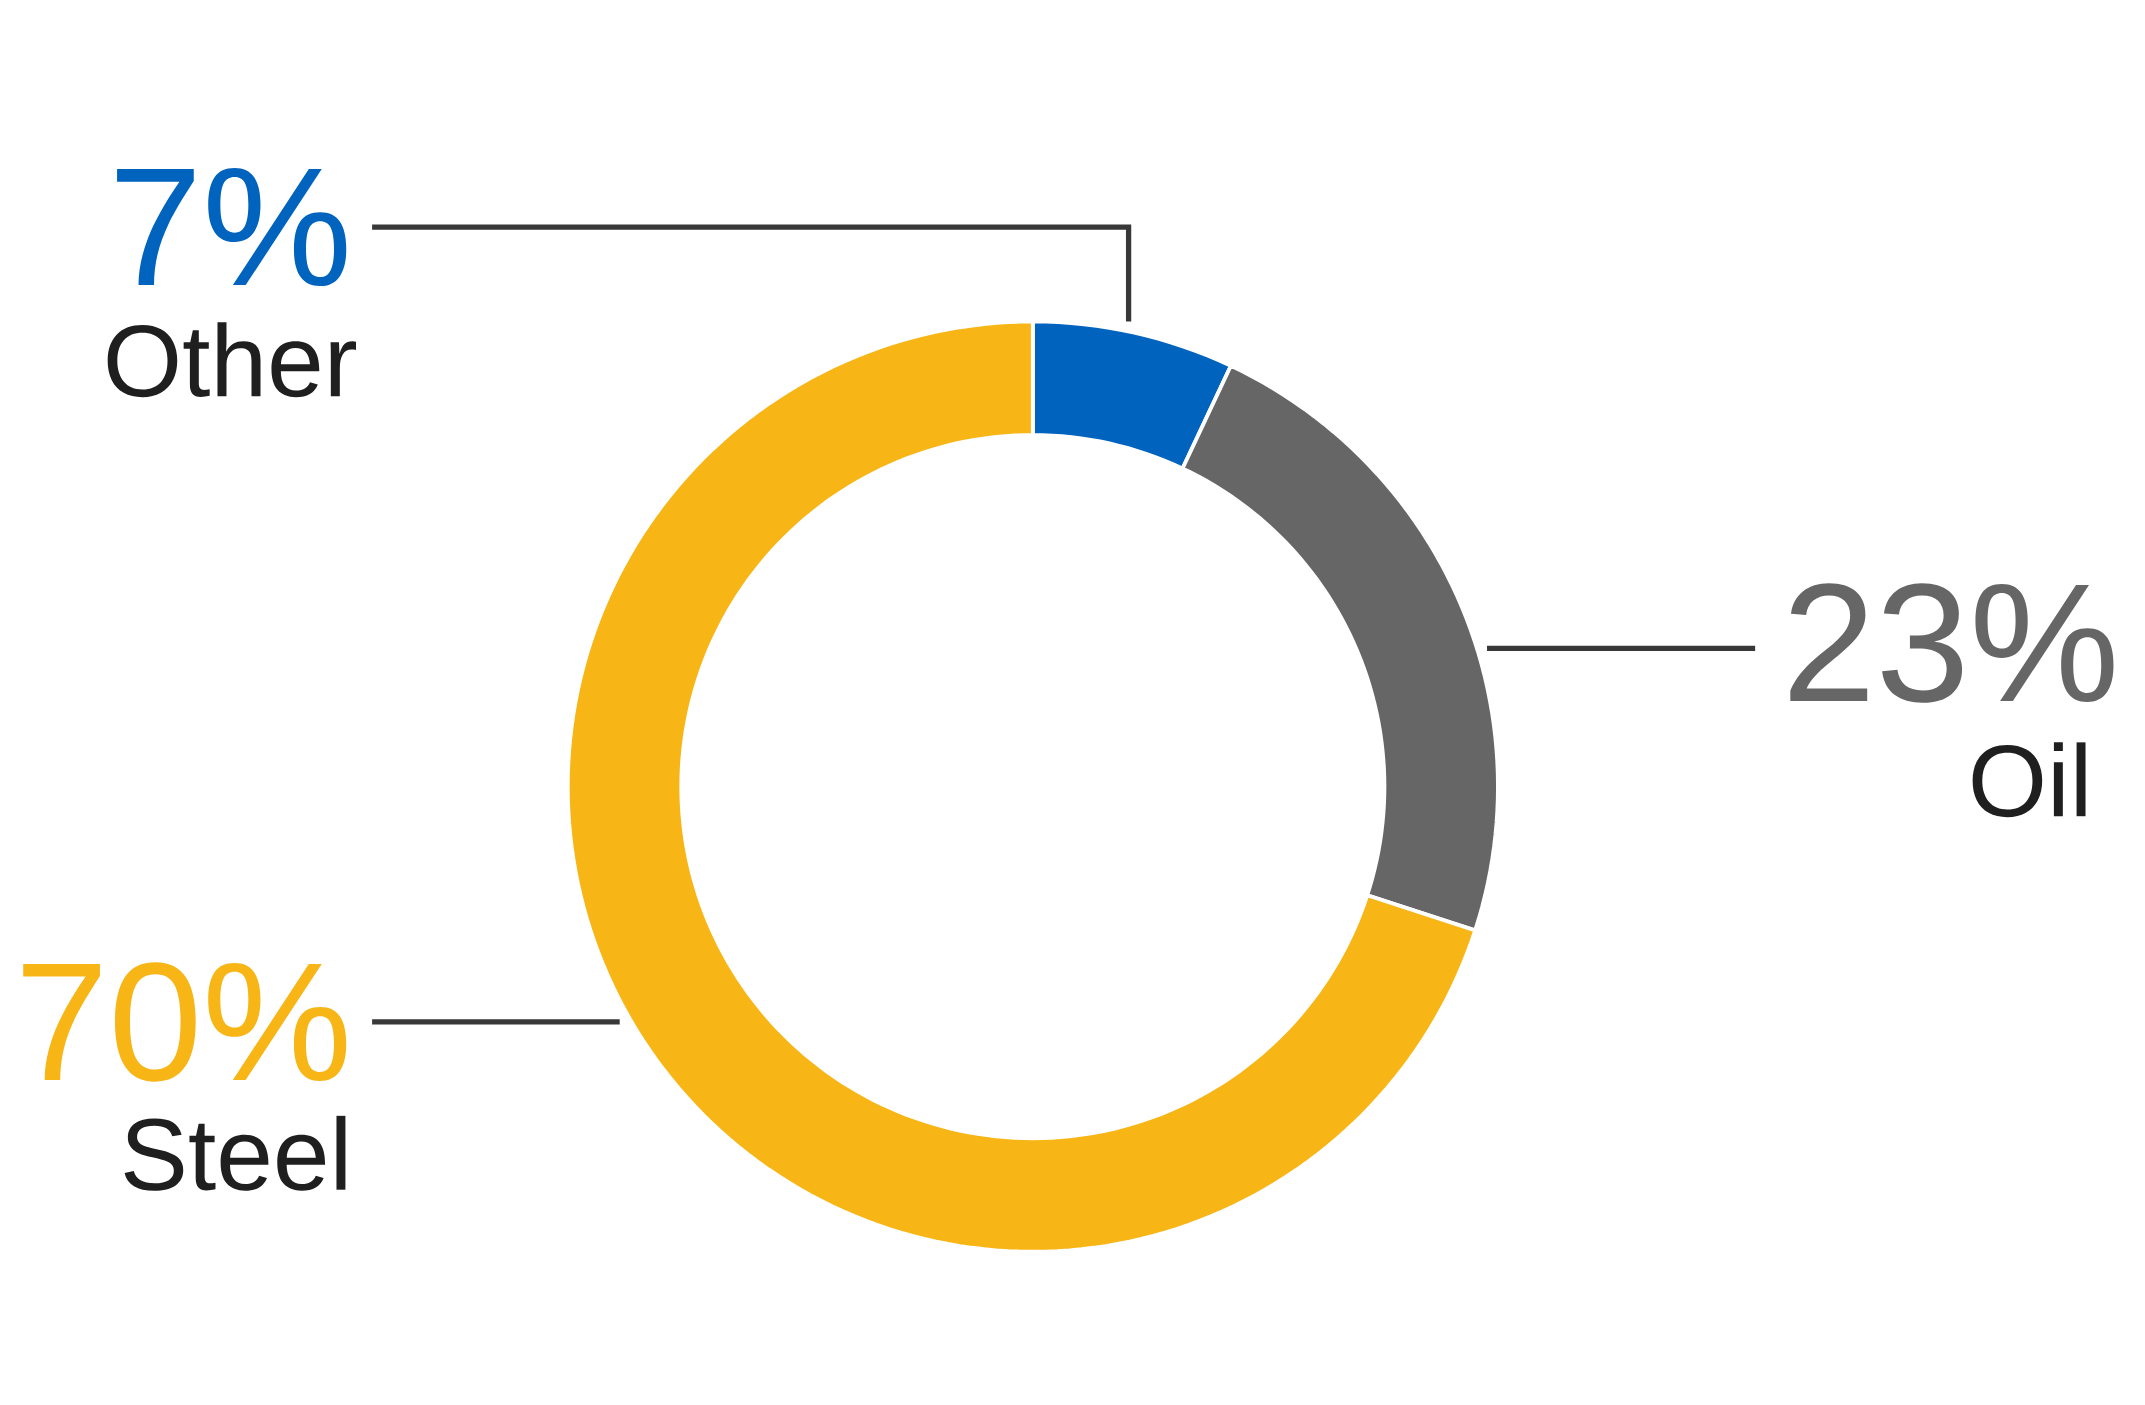 The image size is (2145, 1405). Describe the element at coordinates (2029, 780) in the screenshot. I see `slice-label: Oil` at that location.